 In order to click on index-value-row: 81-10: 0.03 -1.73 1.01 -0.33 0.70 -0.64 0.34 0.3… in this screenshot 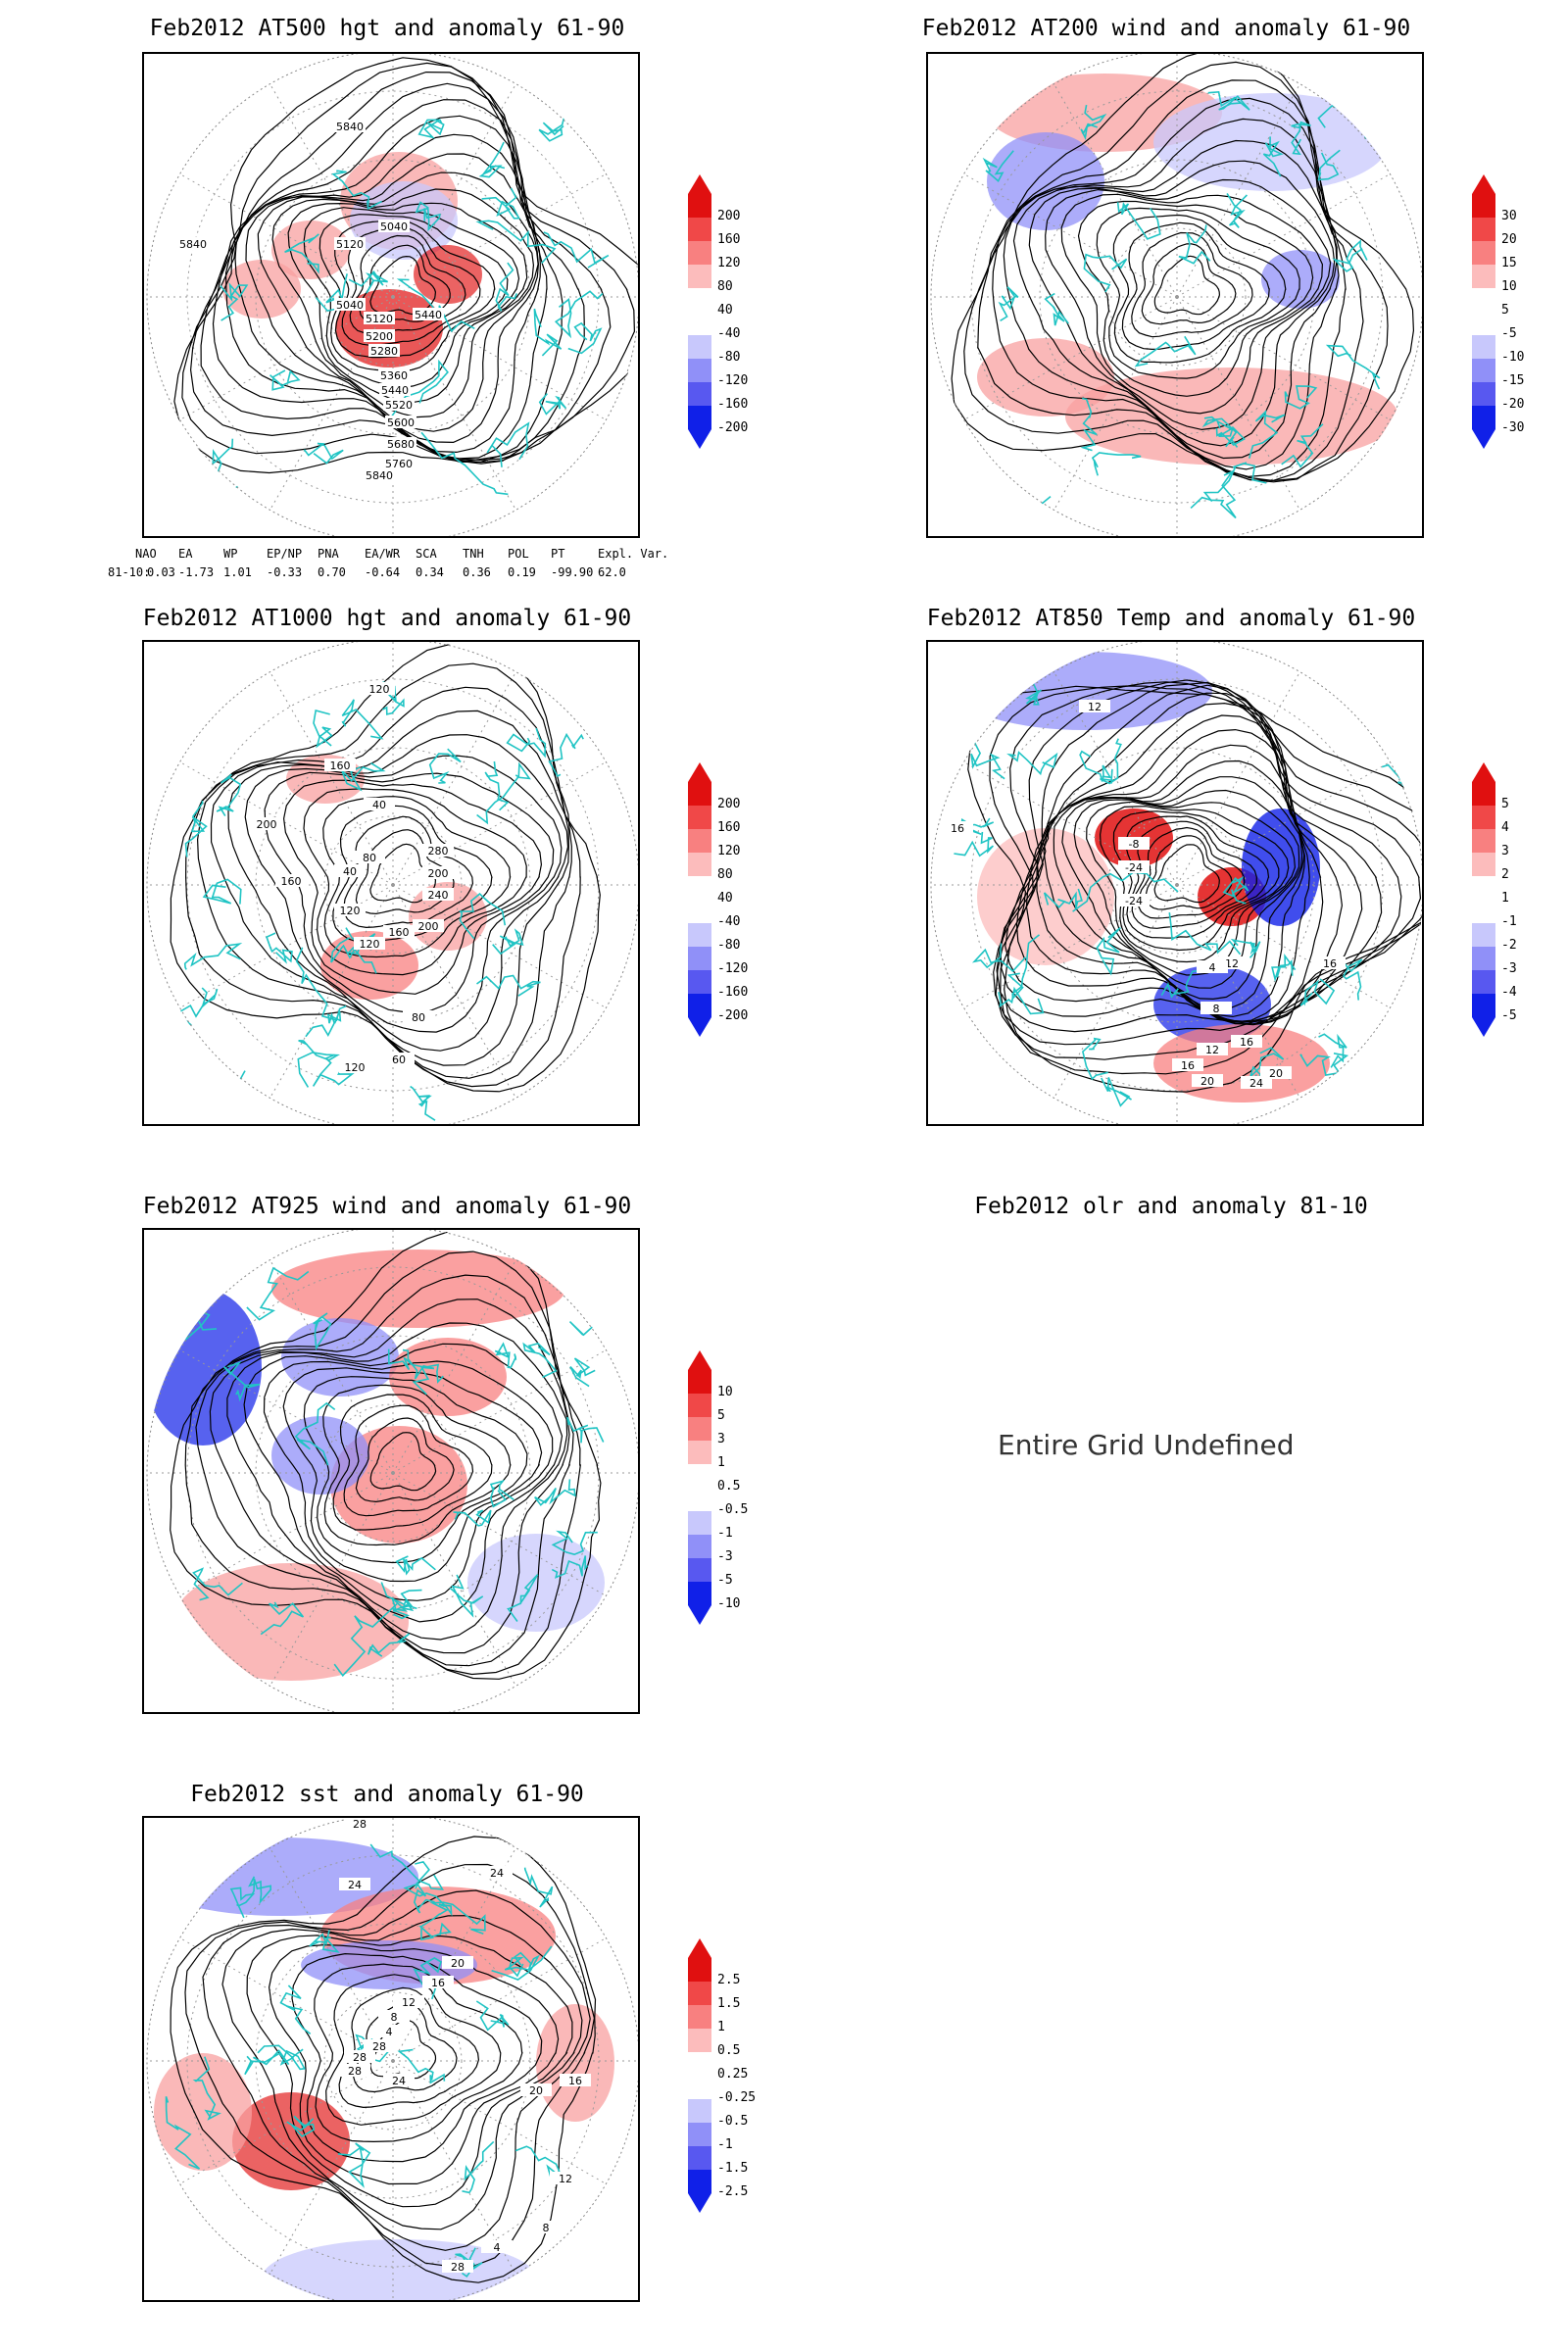, I will do `click(421, 573)`.